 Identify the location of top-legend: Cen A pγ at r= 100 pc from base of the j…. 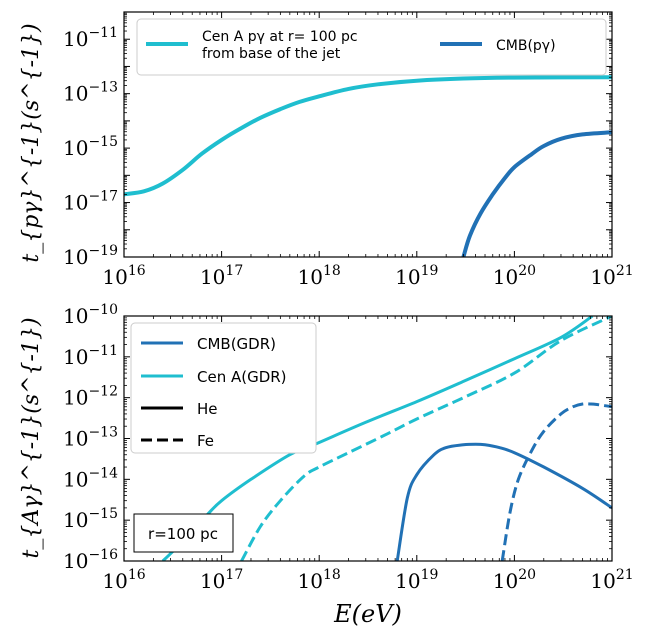
(371, 47).